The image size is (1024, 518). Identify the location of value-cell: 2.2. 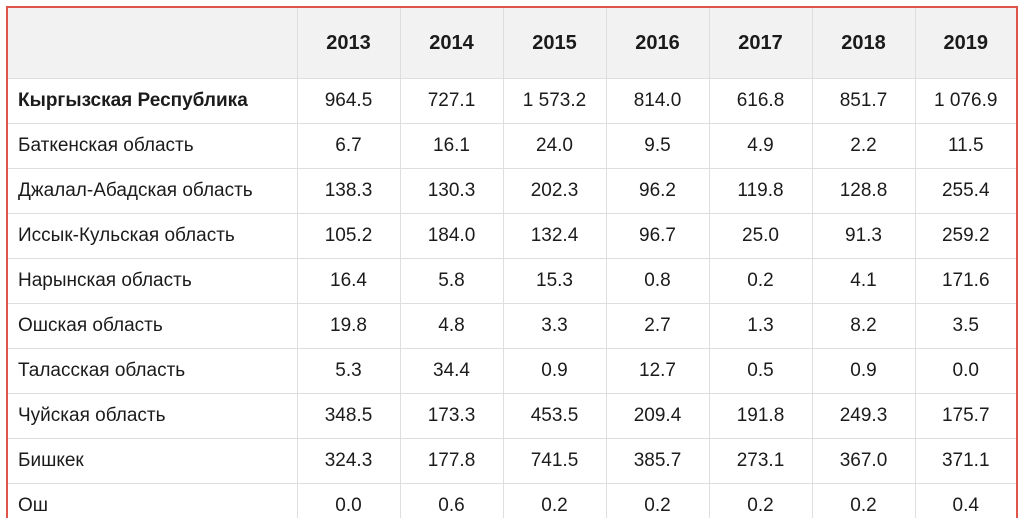
(863, 146).